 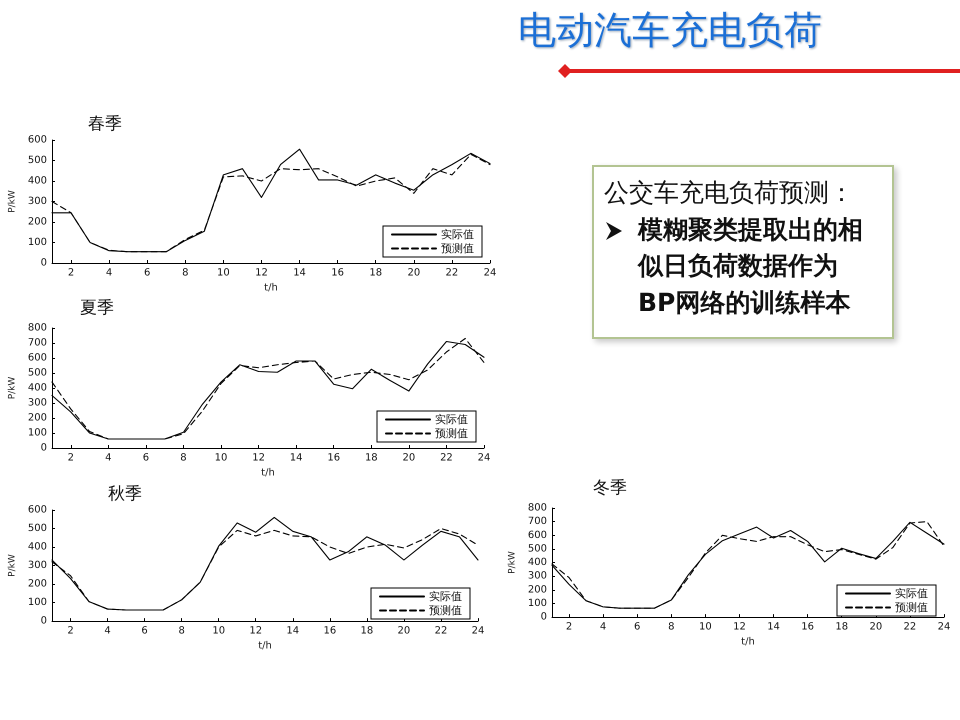 What do you see at coordinates (670, 30) in the screenshot?
I see `text: 电动汽车充电负荷` at bounding box center [670, 30].